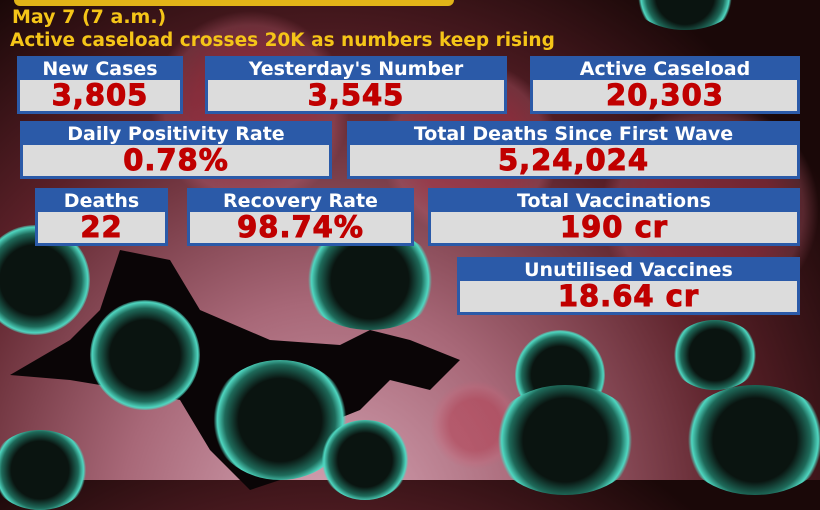 The width and height of the screenshot is (820, 510). Describe the element at coordinates (628, 270) in the screenshot. I see `stat-label: Unutilised Vaccines` at that location.